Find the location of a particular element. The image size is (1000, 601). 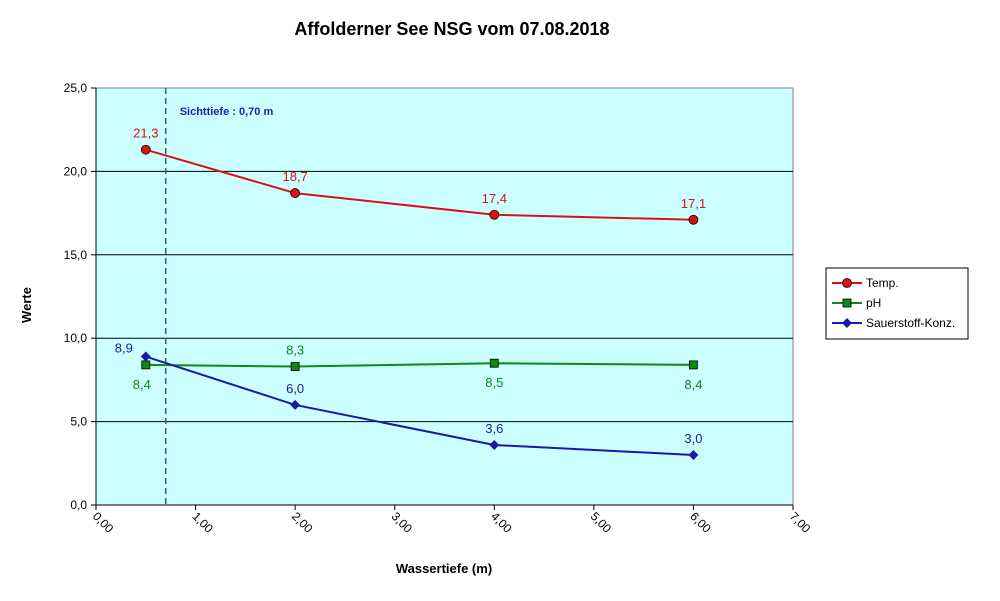

series-1: 8,4 8,3 8,5 8,4 is located at coordinates (418, 367).